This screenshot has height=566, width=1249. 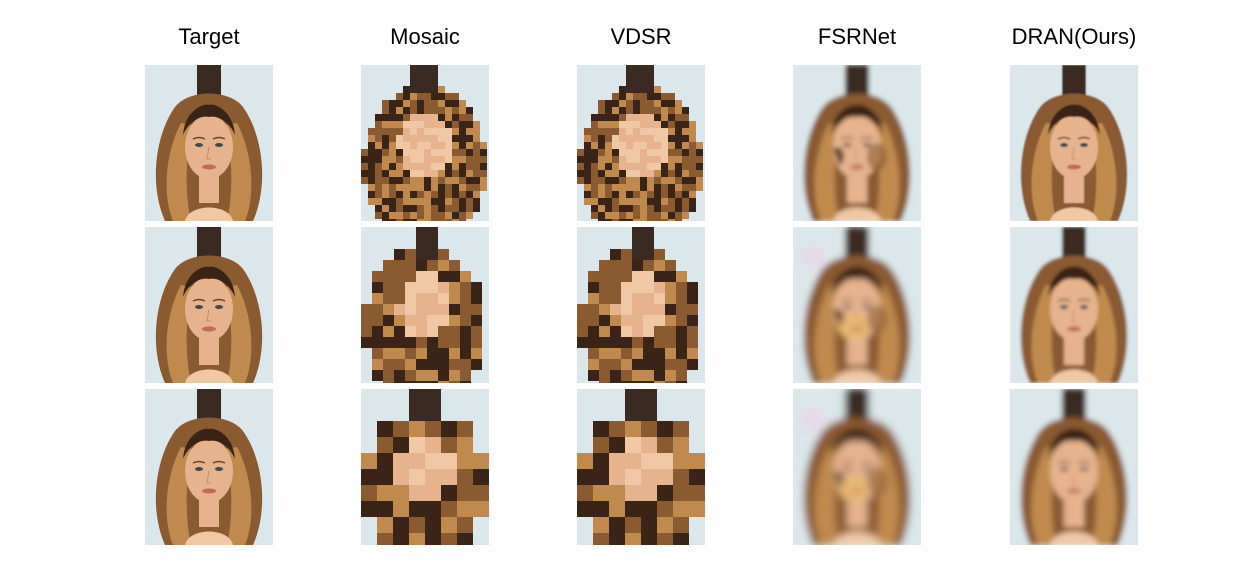 I want to click on column-header-dran: DRAN(Ours), so click(x=1074, y=37).